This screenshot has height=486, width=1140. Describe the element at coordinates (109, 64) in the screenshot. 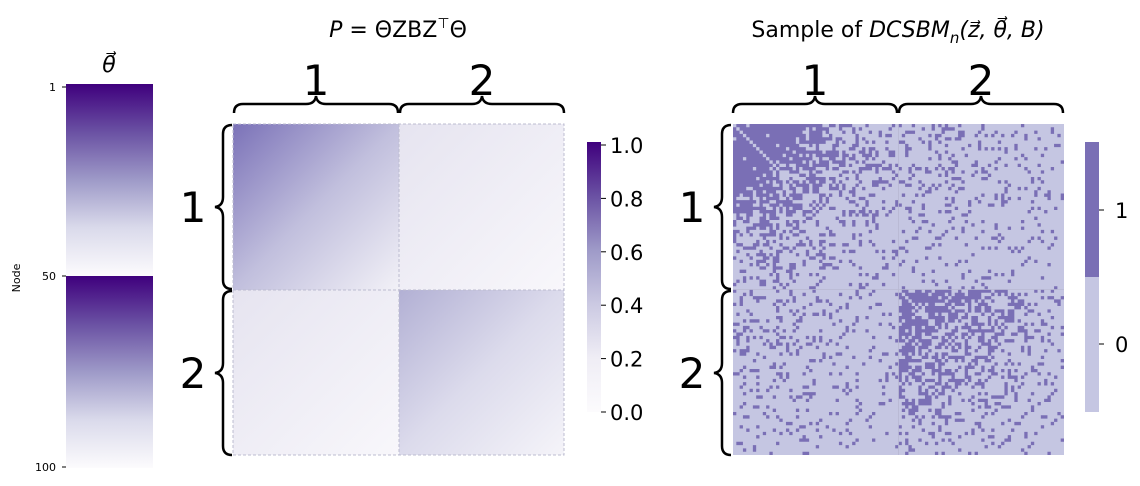

I see `theta-title: θ⃗` at that location.